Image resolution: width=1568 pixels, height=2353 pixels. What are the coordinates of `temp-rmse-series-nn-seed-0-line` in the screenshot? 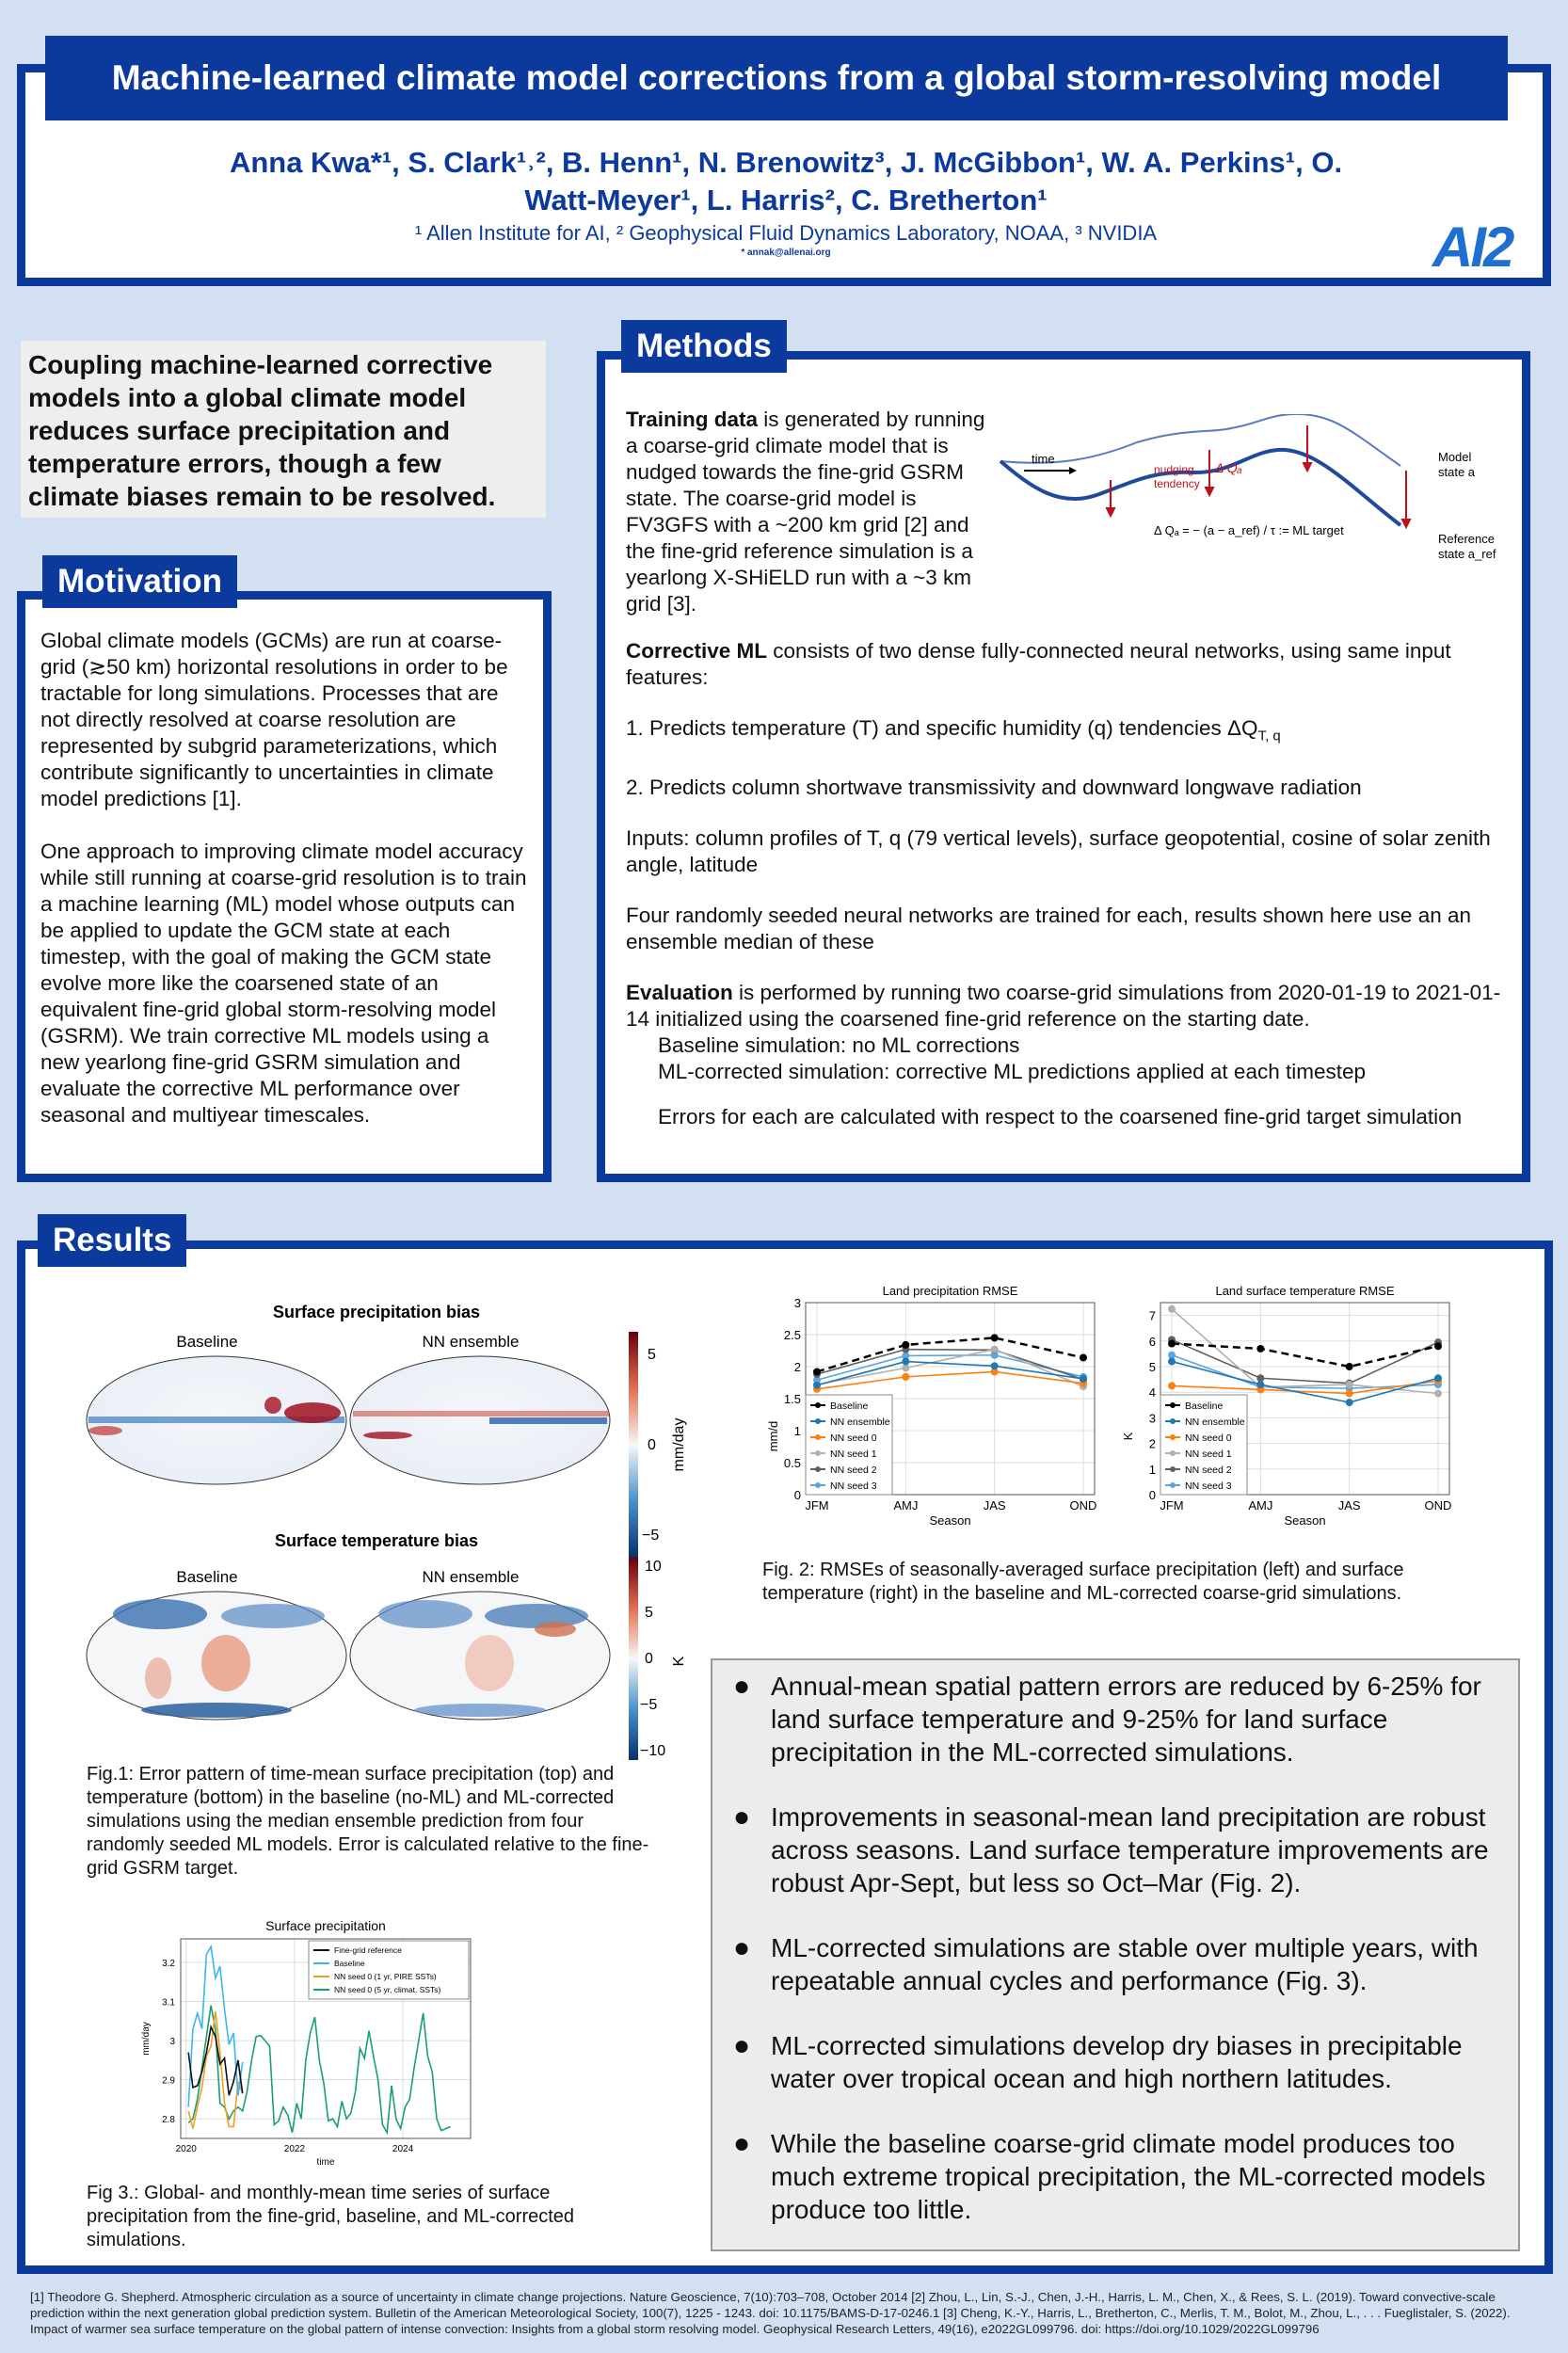 It's located at (1305, 1388).